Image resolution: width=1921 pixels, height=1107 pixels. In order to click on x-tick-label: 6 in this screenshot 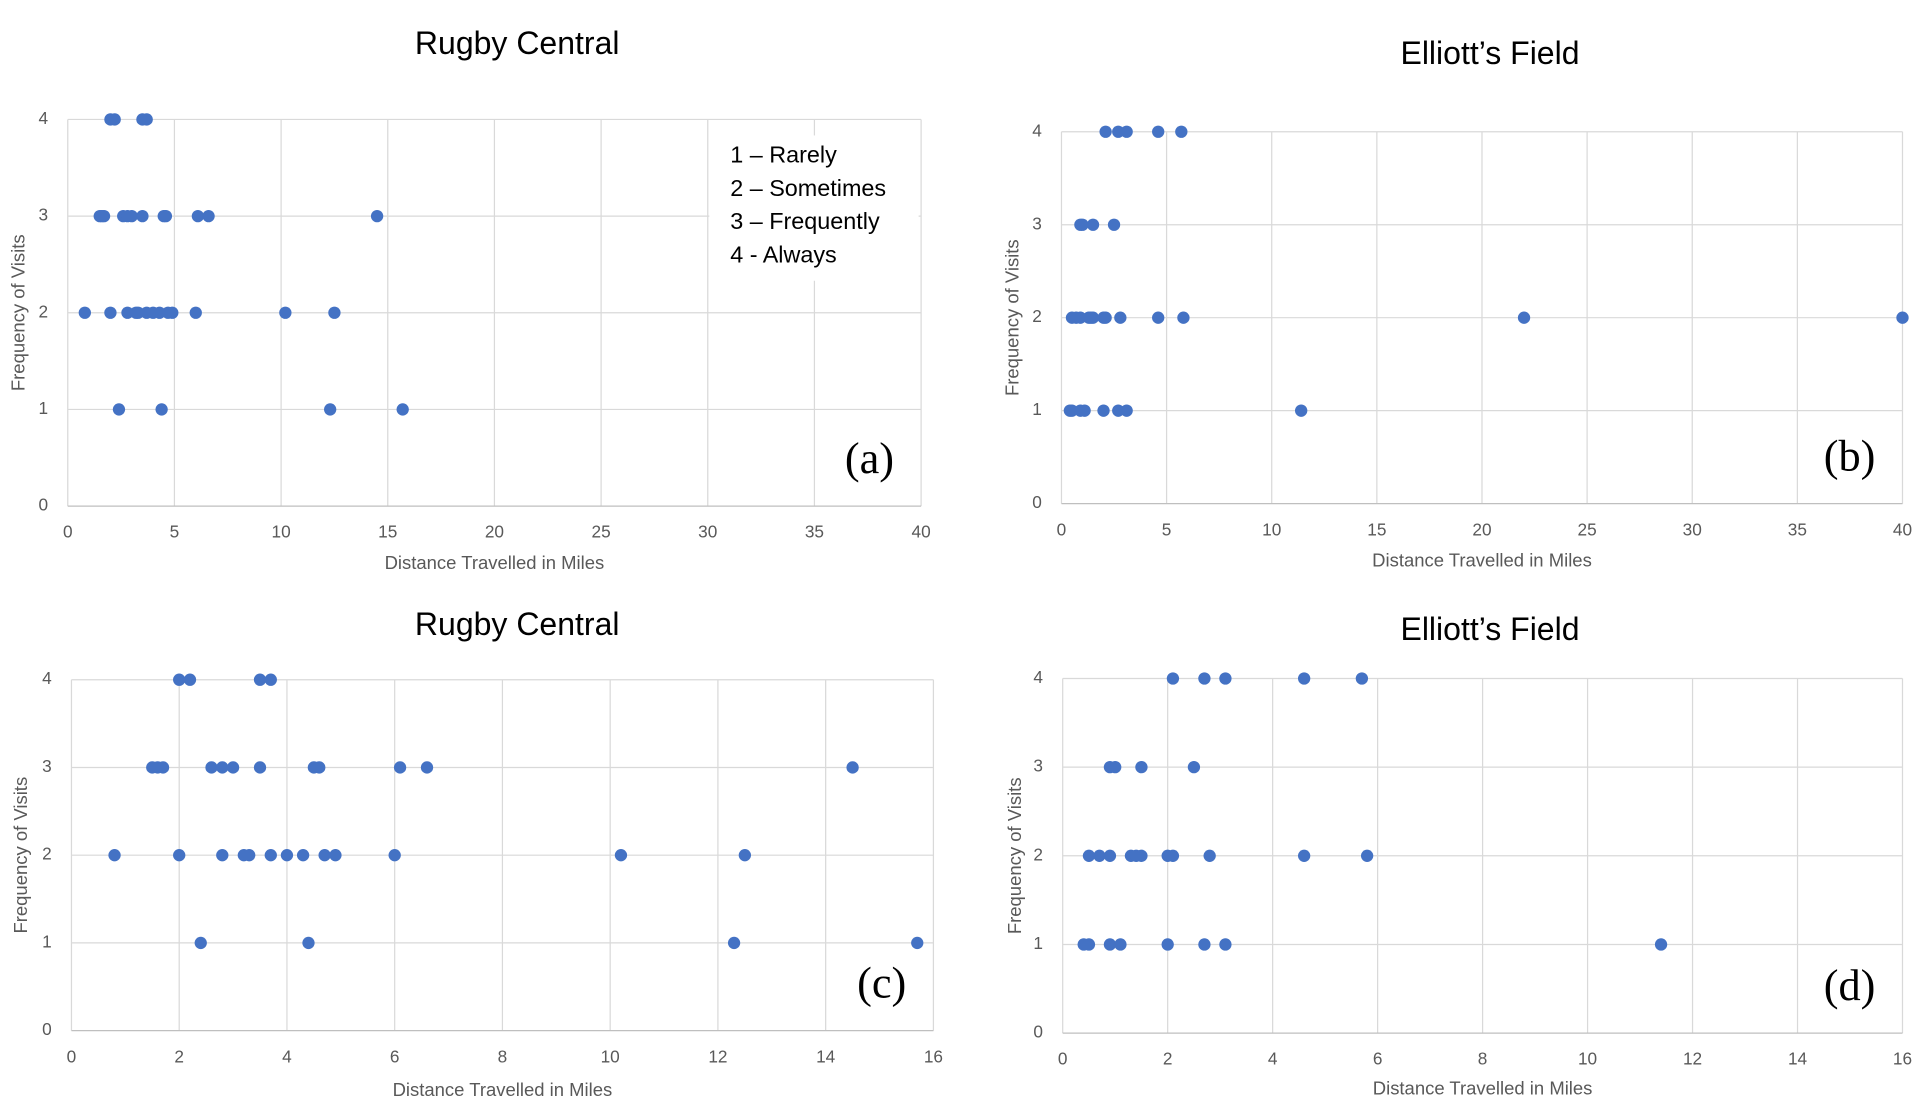, I will do `click(395, 1056)`.